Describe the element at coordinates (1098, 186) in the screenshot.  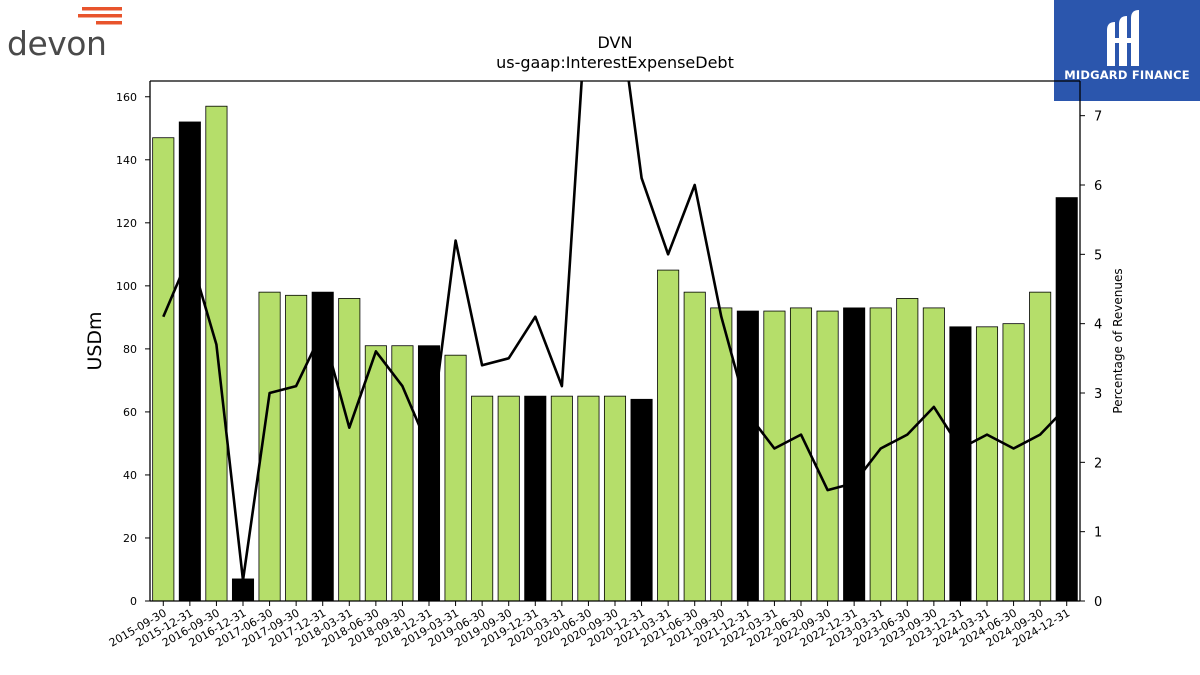
I see `y2-tick-label: 6` at that location.